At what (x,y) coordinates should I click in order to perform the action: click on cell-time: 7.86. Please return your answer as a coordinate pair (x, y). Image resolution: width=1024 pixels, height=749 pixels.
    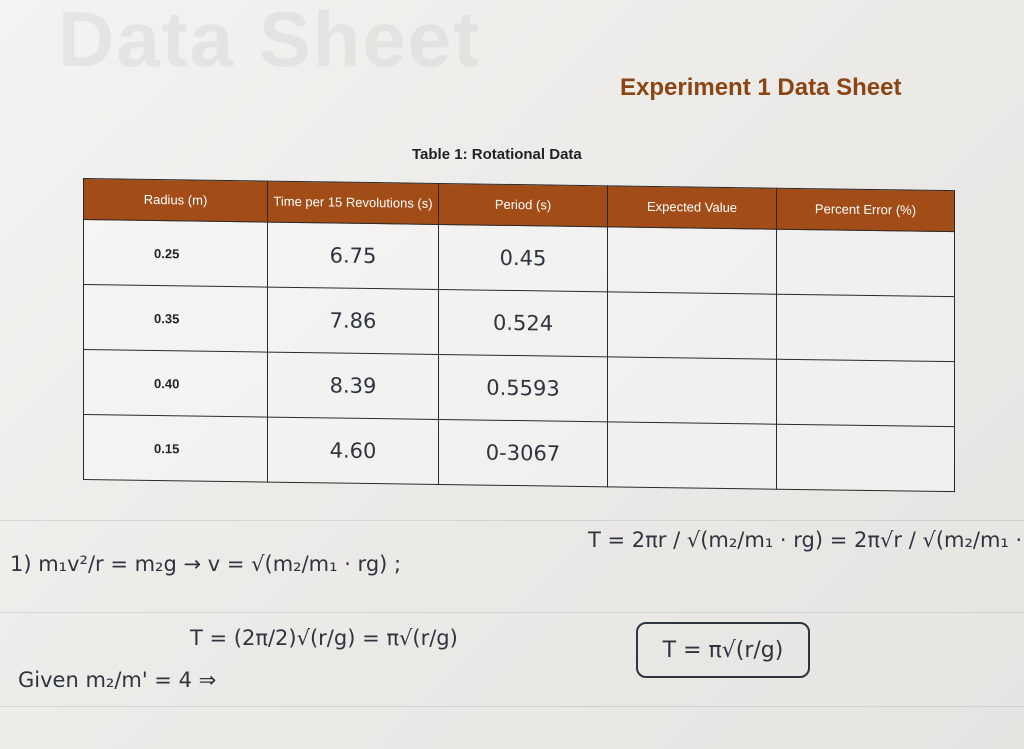
    Looking at the image, I should click on (353, 321).